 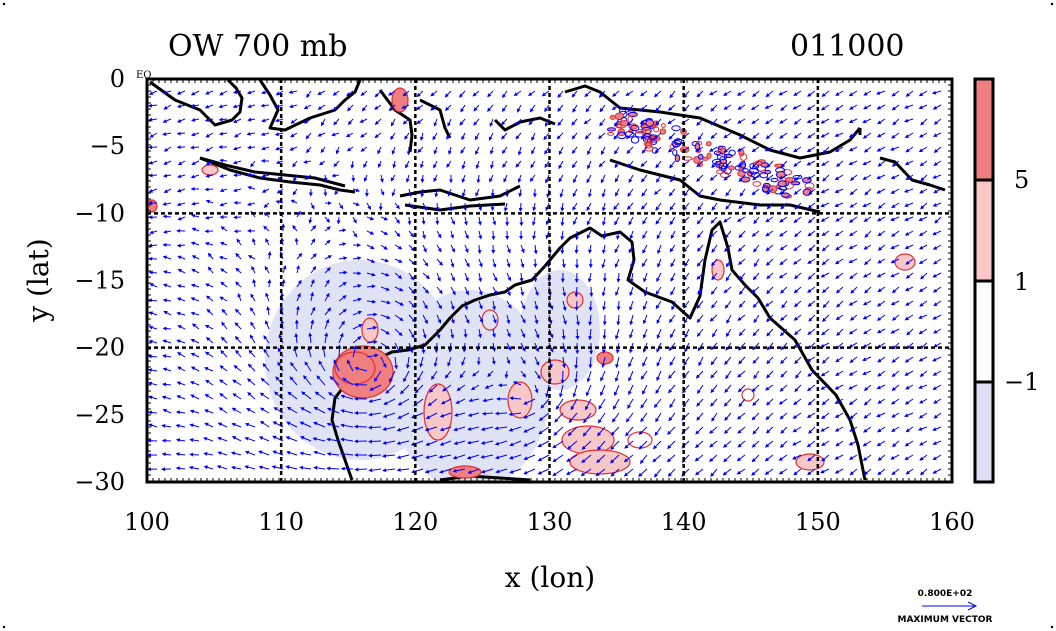 What do you see at coordinates (1021, 282) in the screenshot?
I see `colorbar-label-1: 1` at bounding box center [1021, 282].